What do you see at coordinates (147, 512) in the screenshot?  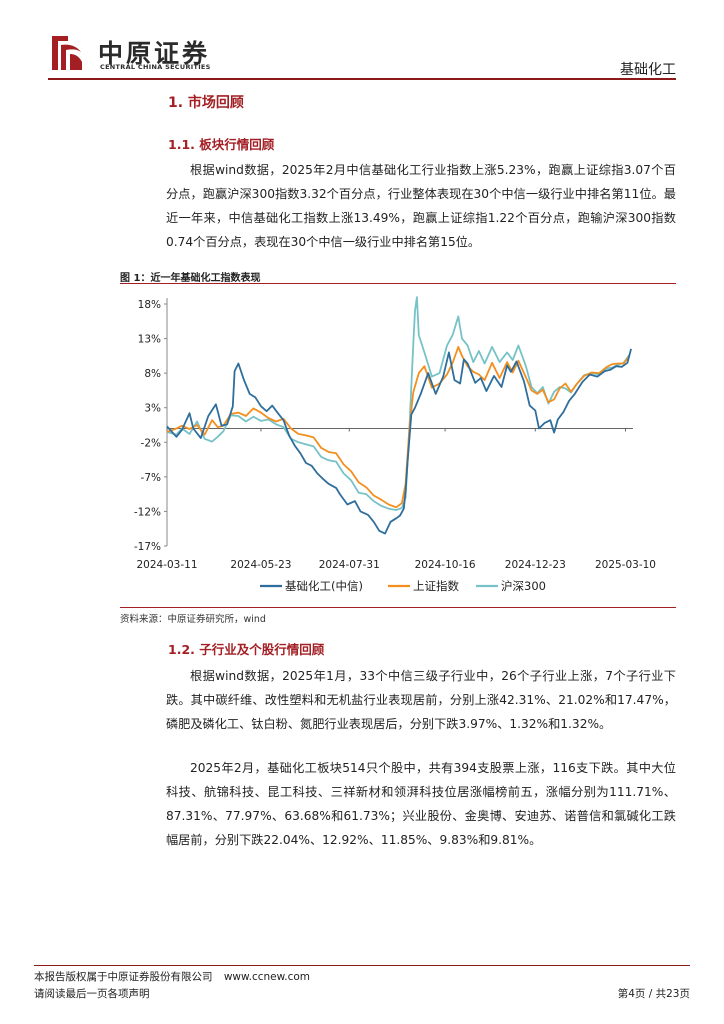 I see `y-tick-label: -12%` at bounding box center [147, 512].